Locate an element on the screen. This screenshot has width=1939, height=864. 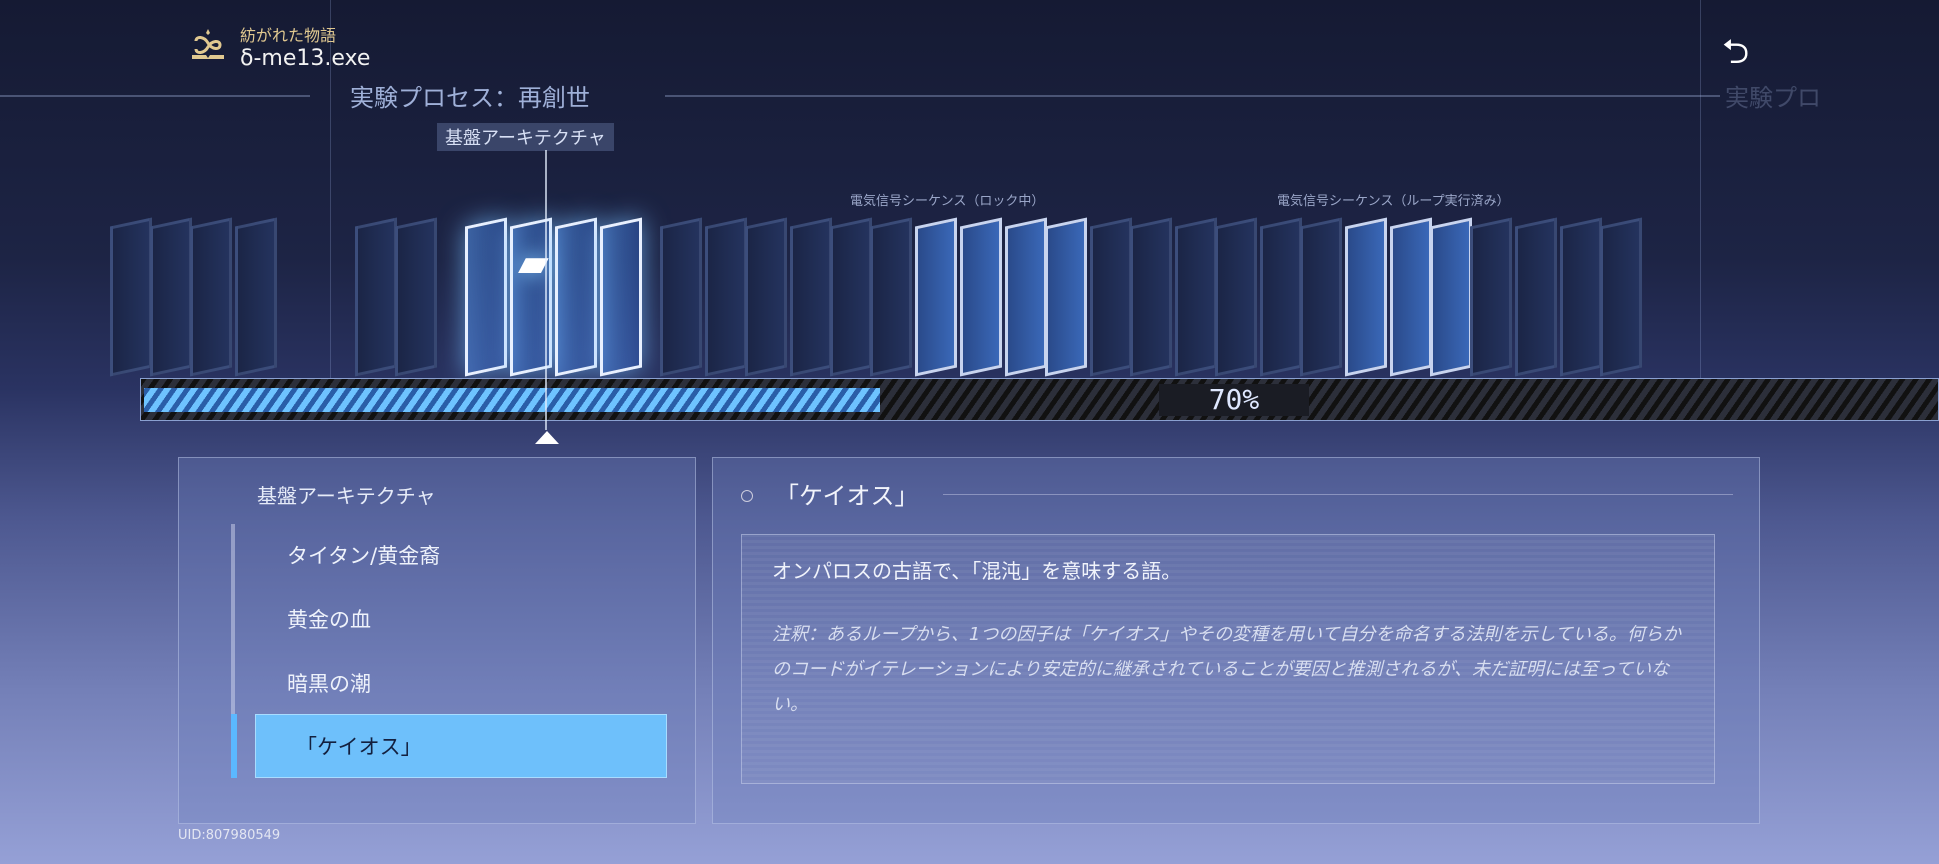
app-brand: 紡がれた物語 δ-me13.exe is located at coordinates (279, 46).